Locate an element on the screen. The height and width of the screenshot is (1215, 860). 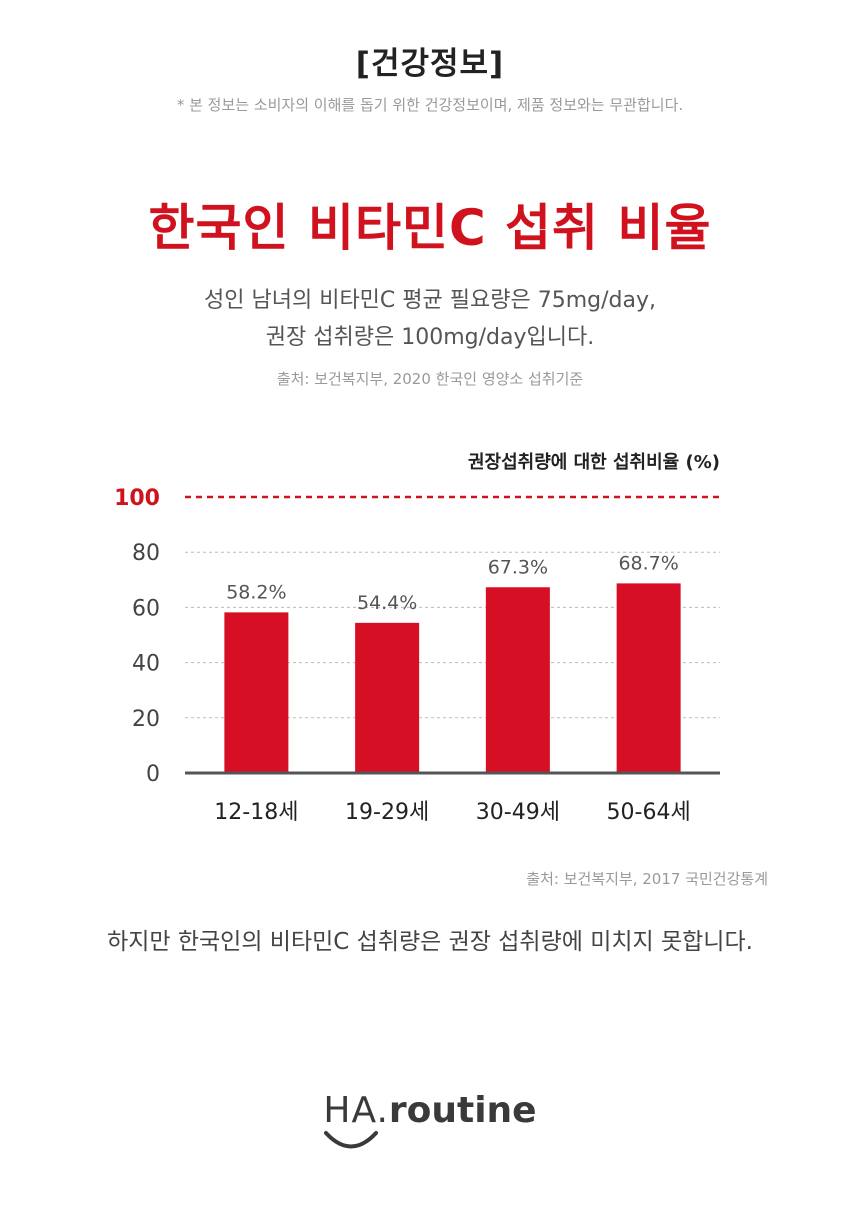
headline: 한국인 비타민C 섭취 비율 is located at coordinates (430, 228).